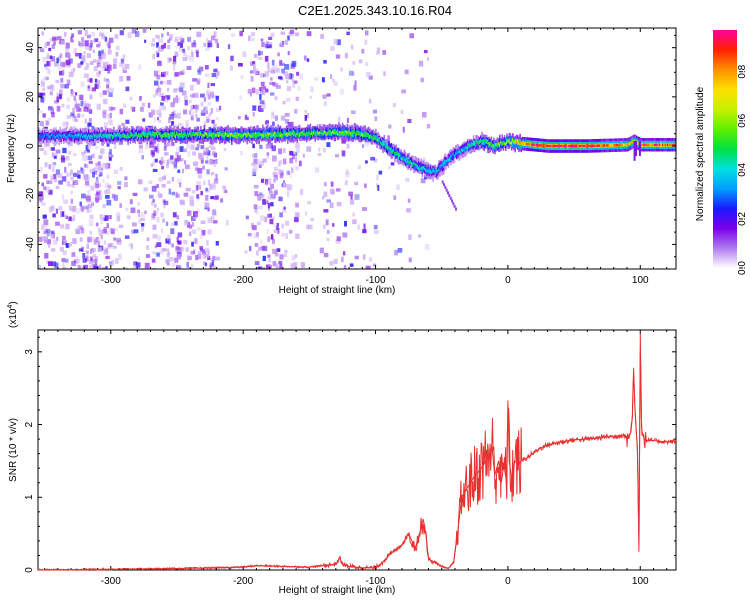 This screenshot has width=750, height=600. What do you see at coordinates (742, 169) in the screenshot?
I see `colorbar-tick-label: 0.4` at bounding box center [742, 169].